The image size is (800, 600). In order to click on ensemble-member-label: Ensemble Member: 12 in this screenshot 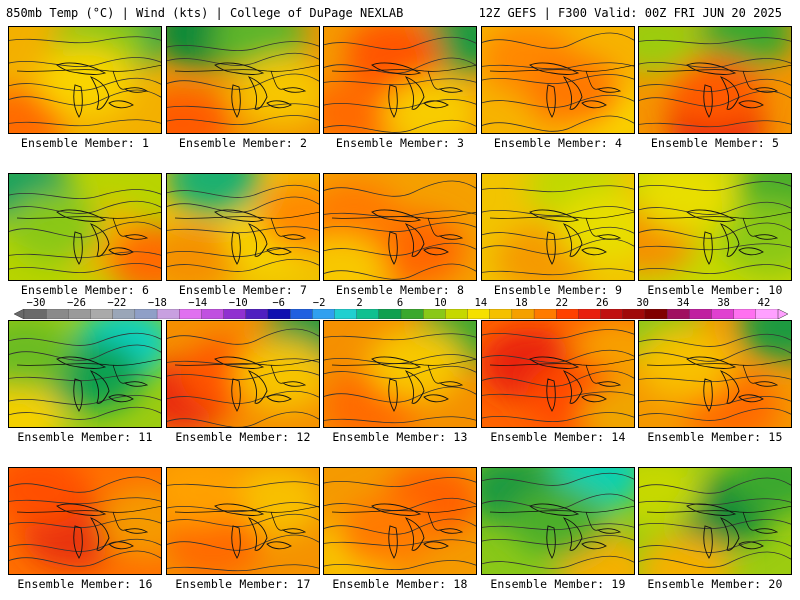, I will do `click(243, 437)`.